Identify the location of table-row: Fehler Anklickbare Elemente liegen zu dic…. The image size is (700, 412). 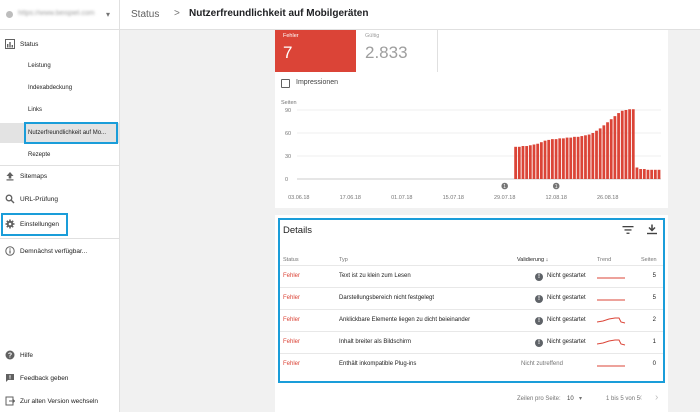
(471, 320).